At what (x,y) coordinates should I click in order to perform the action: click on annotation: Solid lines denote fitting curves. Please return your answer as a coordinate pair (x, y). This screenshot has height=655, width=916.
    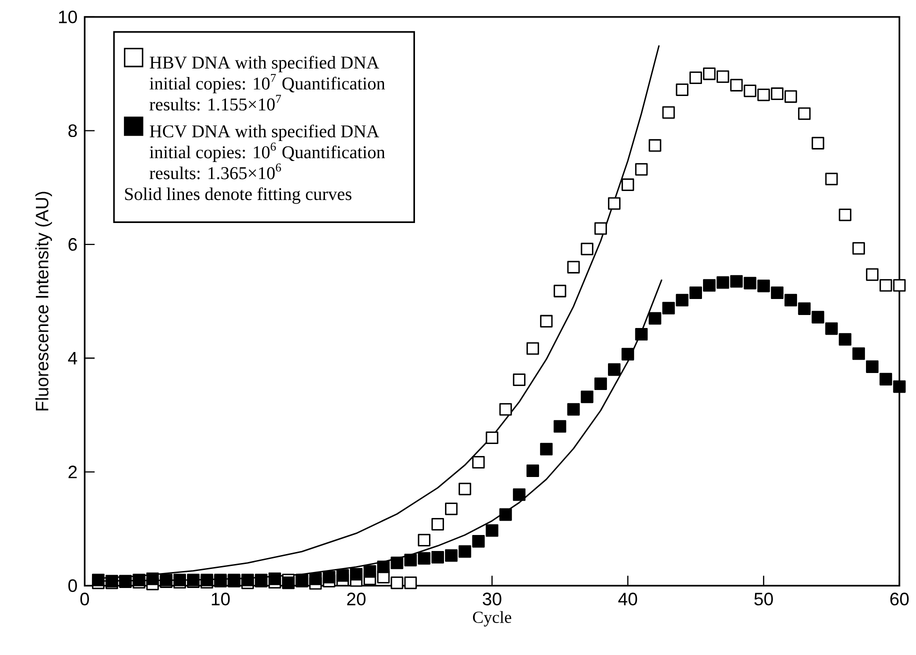
    Looking at the image, I should click on (238, 195).